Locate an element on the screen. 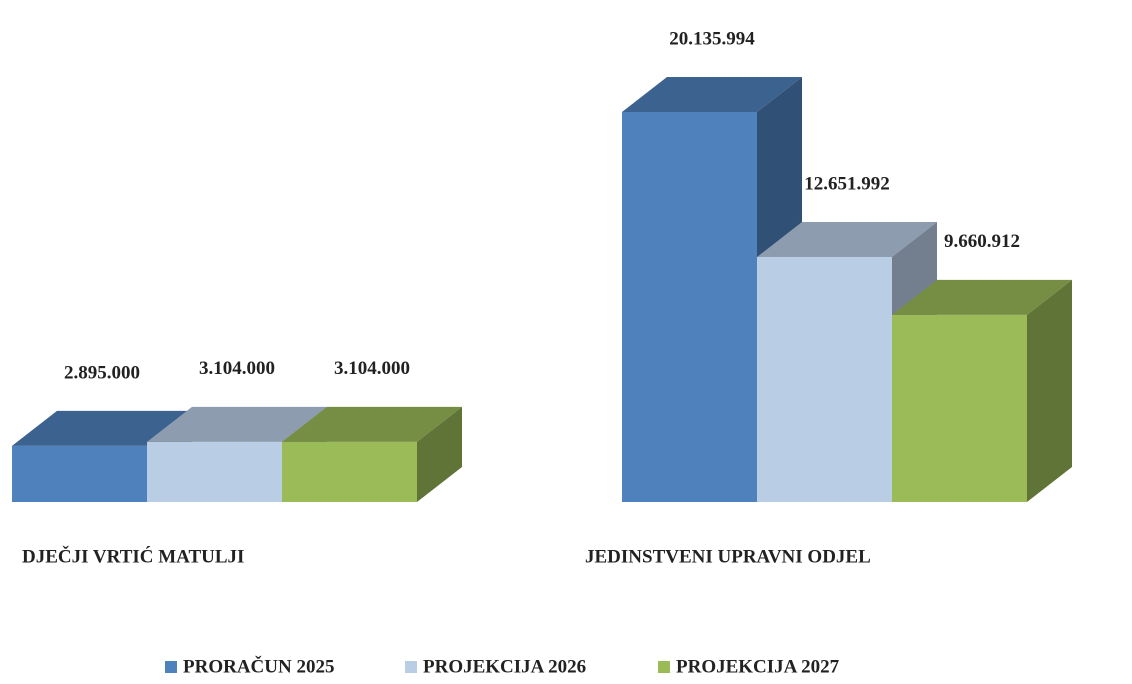 Image resolution: width=1132 pixels, height=684 pixels. value-label: 12.651.992 is located at coordinates (847, 183).